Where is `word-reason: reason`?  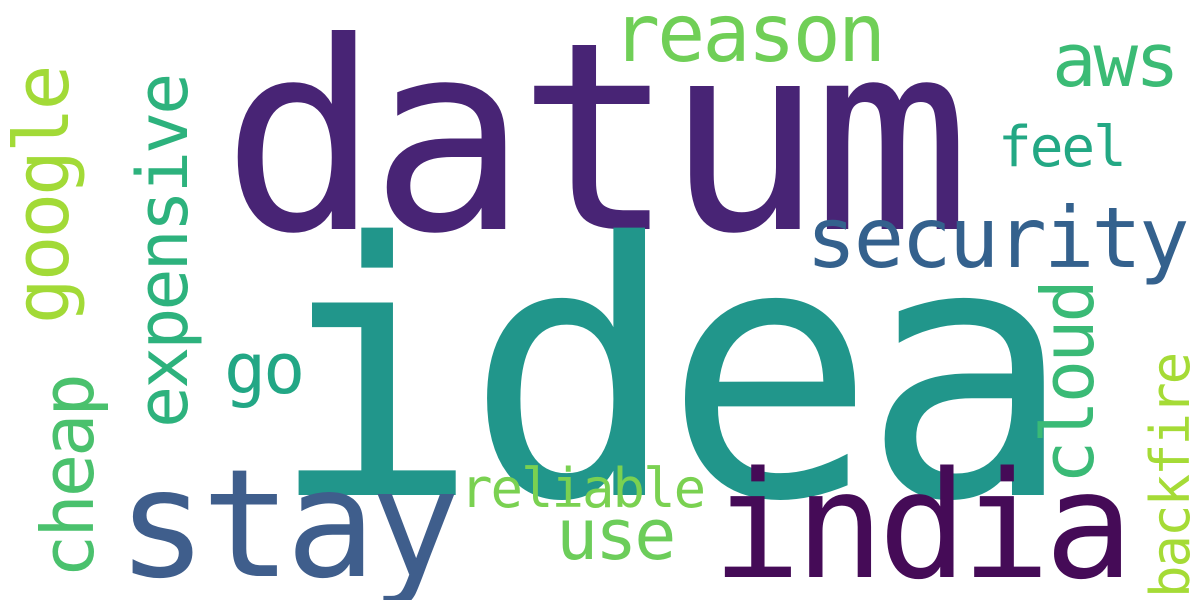
word-reason: reason is located at coordinates (749, 40).